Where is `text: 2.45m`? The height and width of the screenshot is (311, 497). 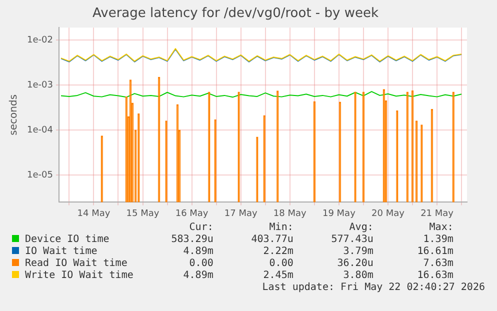
text: 2.45m is located at coordinates (278, 276).